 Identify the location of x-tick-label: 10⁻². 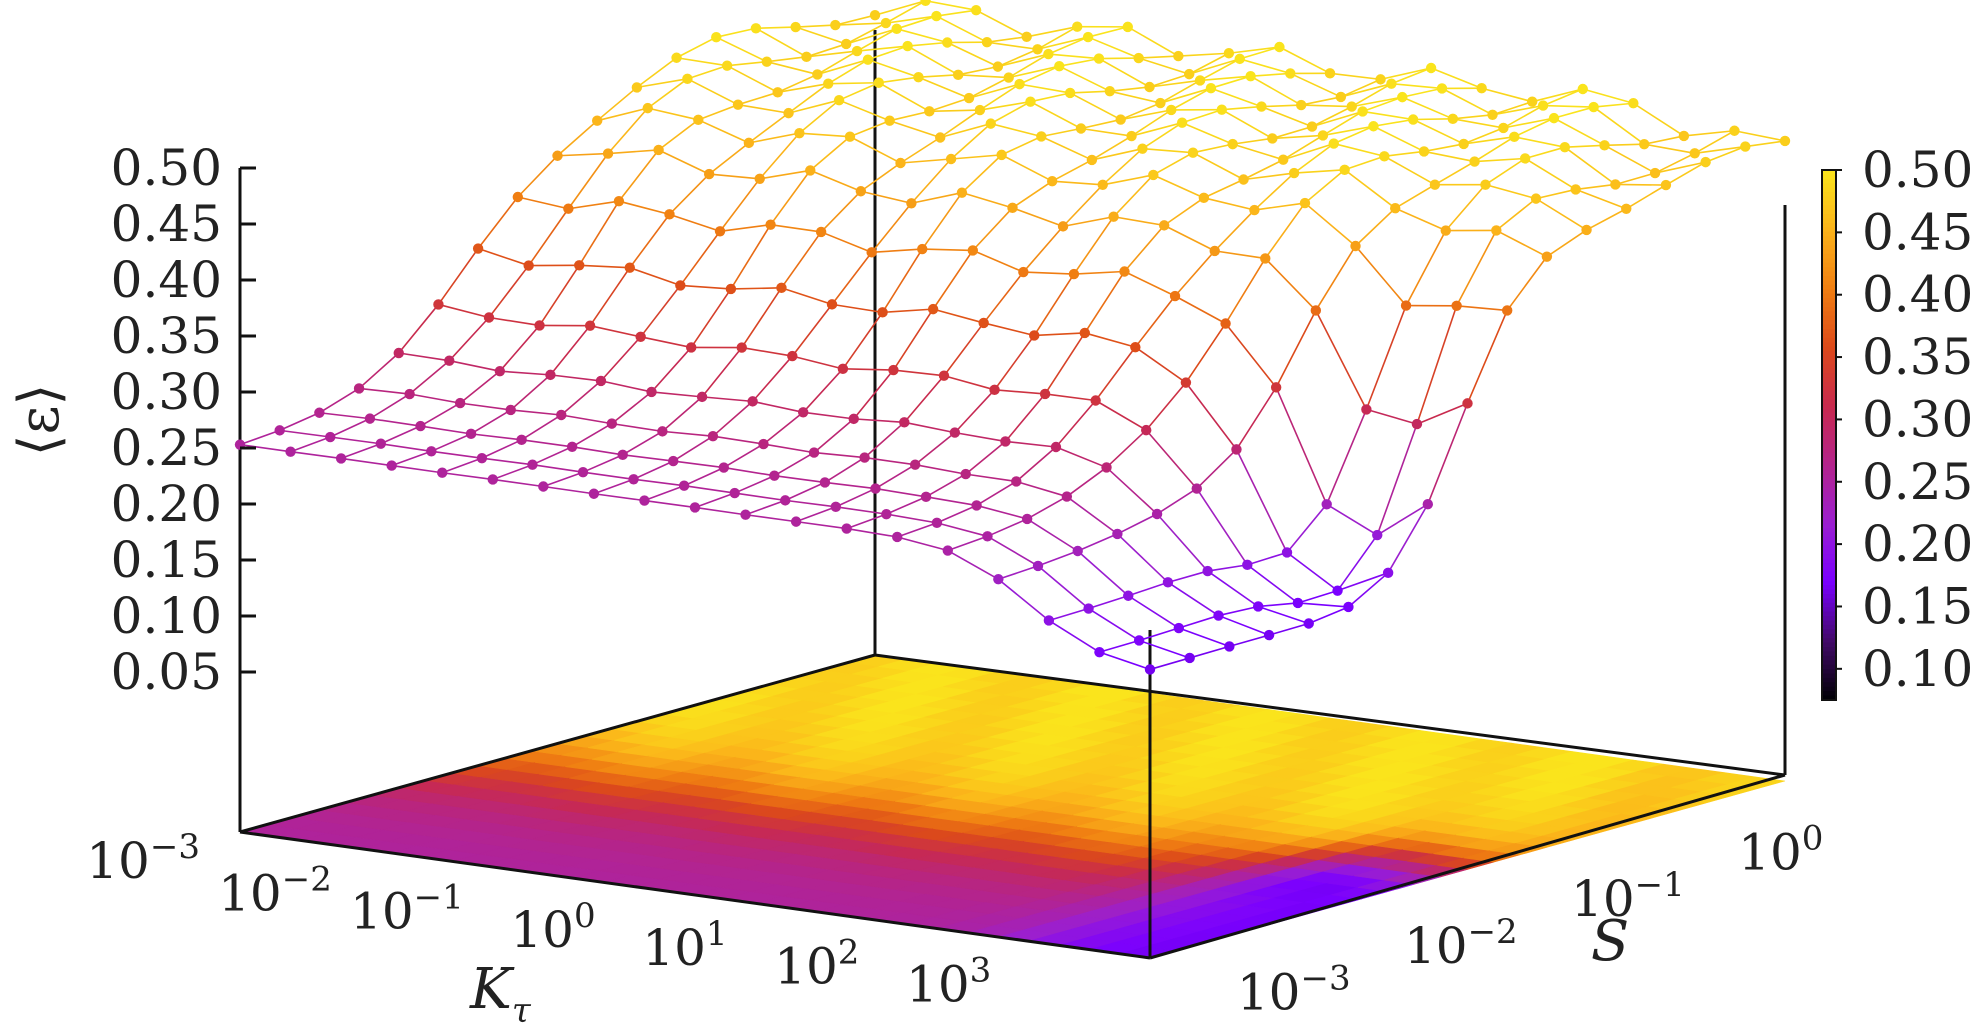
(275, 890).